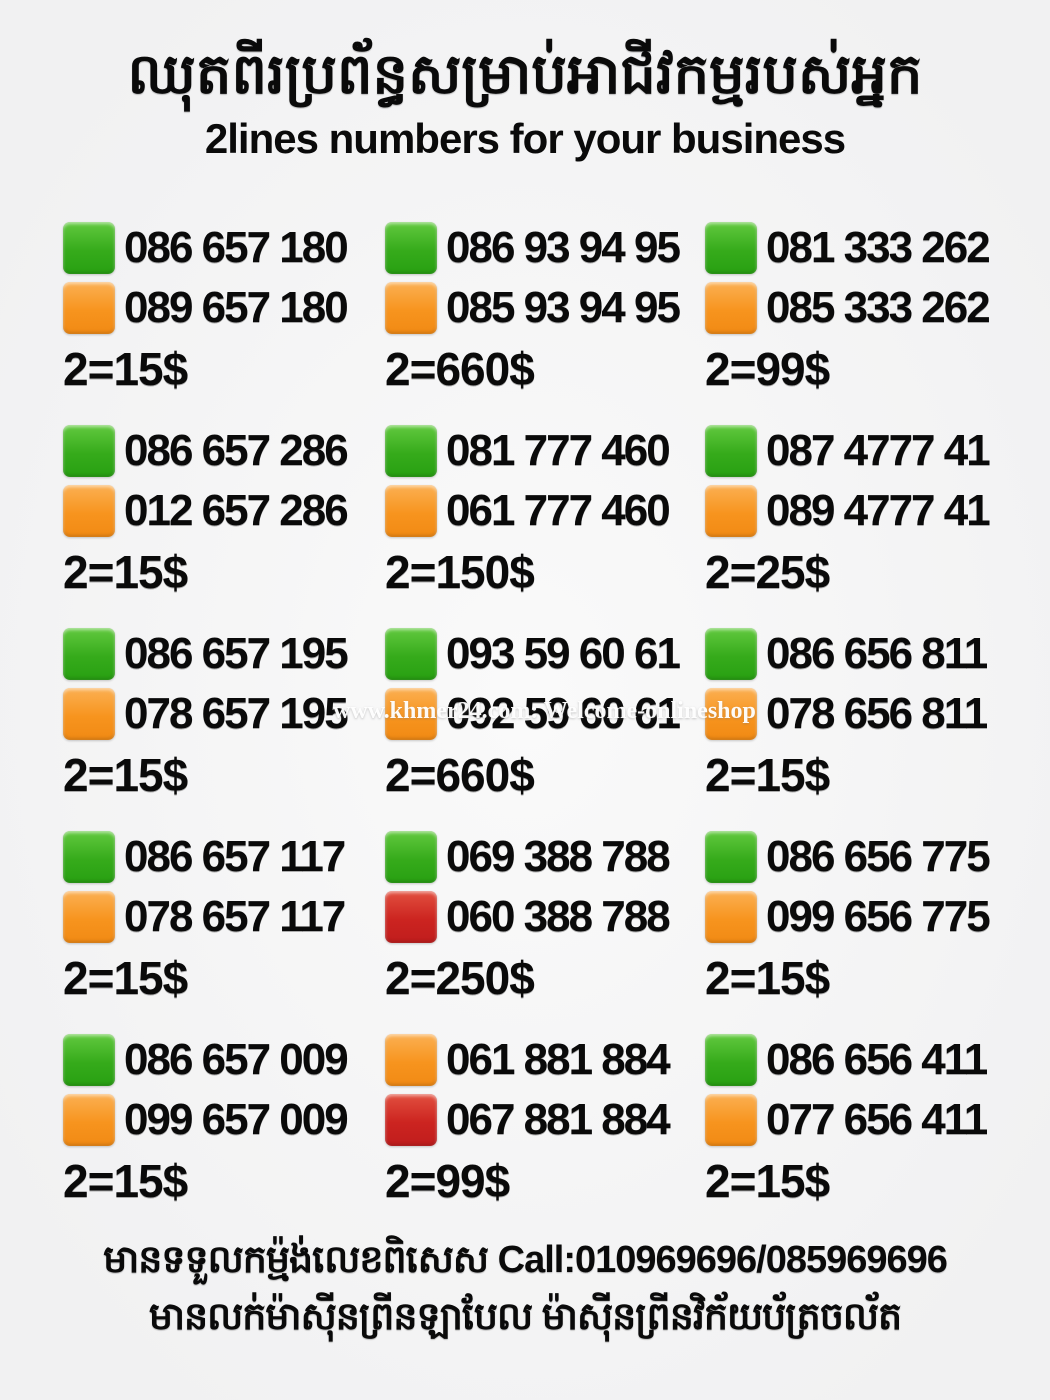  I want to click on number-listing: 069 388 788 060 388 788 2=250$, so click(545, 932).